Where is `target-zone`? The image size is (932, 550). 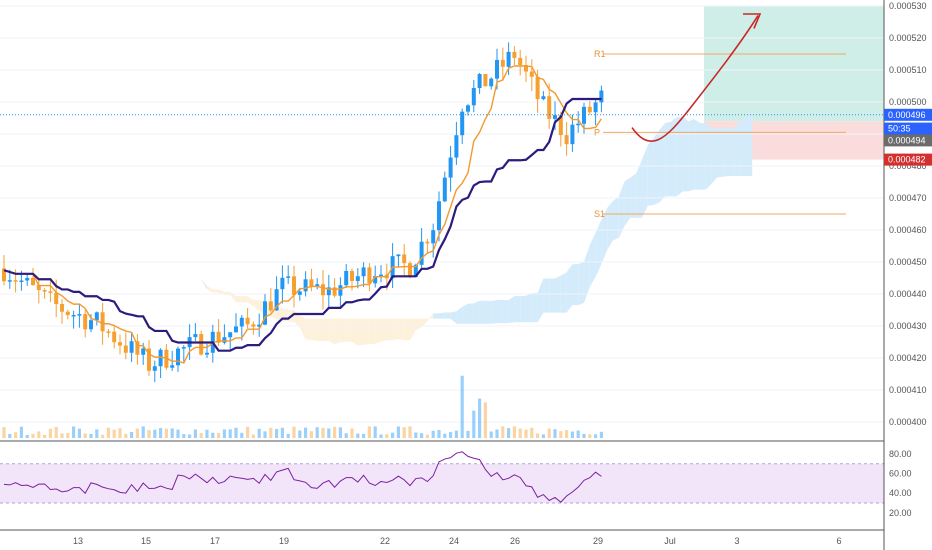
target-zone is located at coordinates (794, 64).